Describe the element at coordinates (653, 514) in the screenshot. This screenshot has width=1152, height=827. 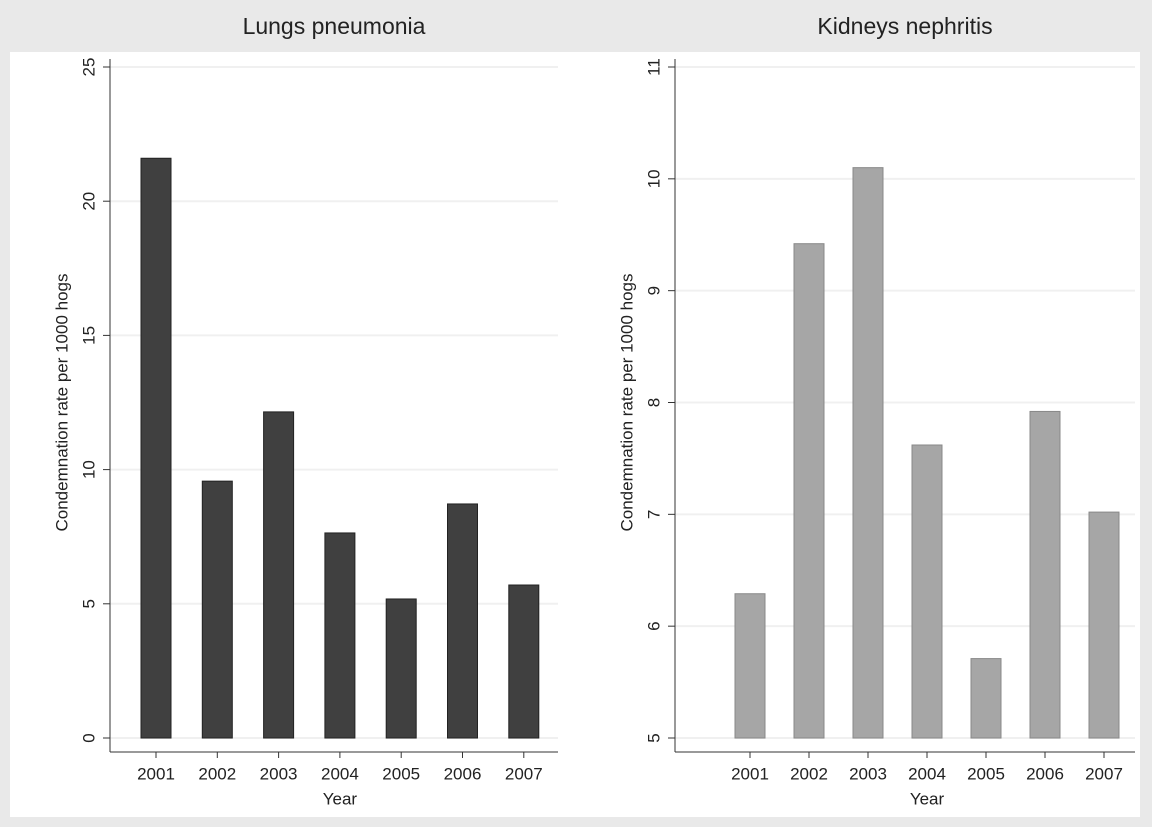
I see `y-tick-label: 7` at that location.